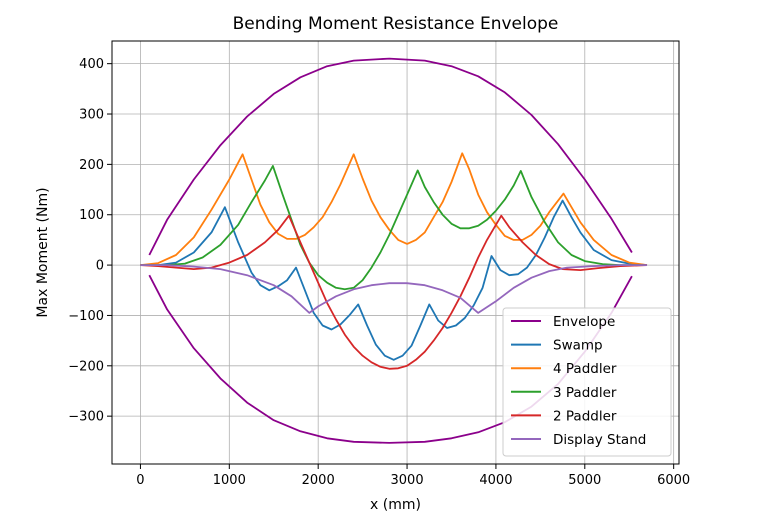  Describe the element at coordinates (394, 209) in the screenshot. I see `series-line-4-paddler` at that location.